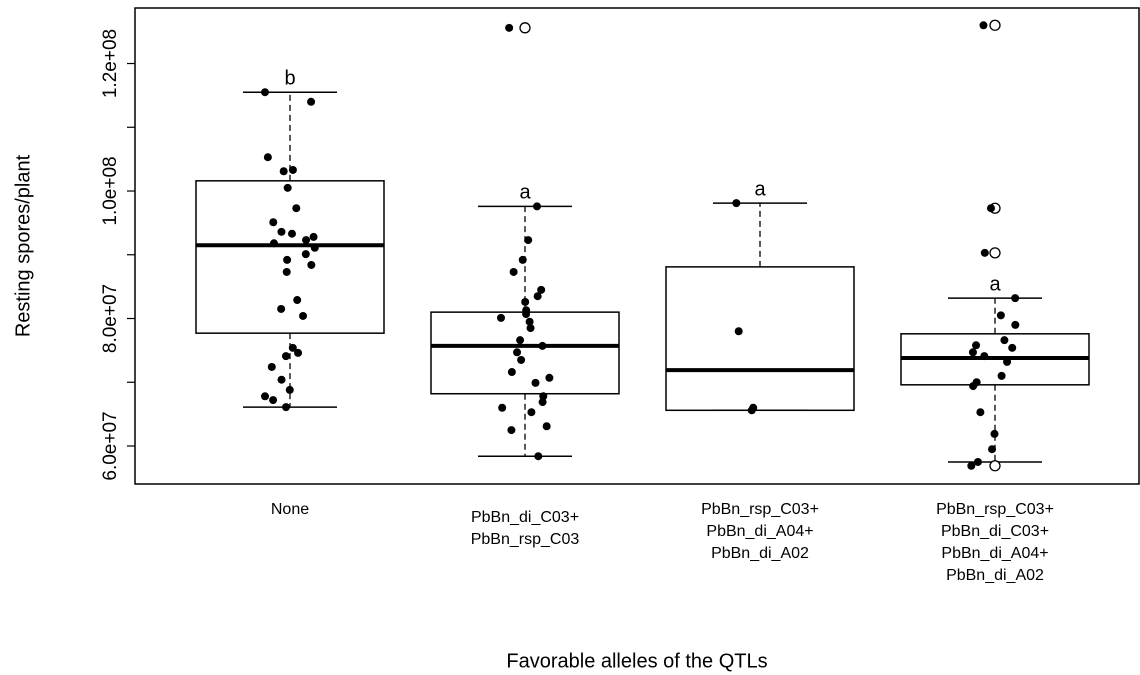  Describe the element at coordinates (290, 509) in the screenshot. I see `x-tick-label: None` at that location.